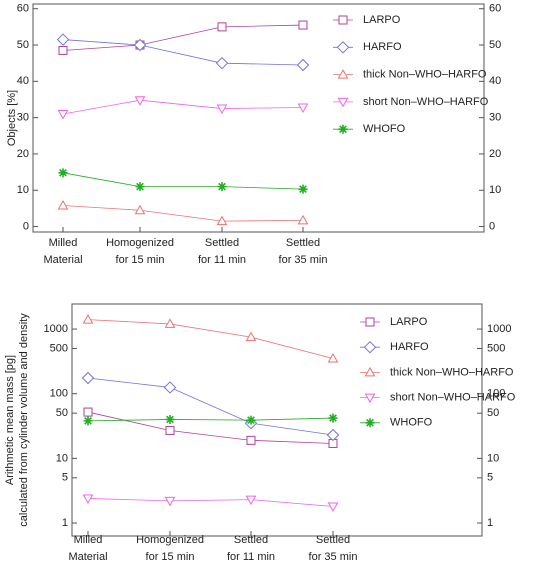 The width and height of the screenshot is (550, 571). Describe the element at coordinates (23, 81) in the screenshot. I see `y-tick-label: 40` at that location.